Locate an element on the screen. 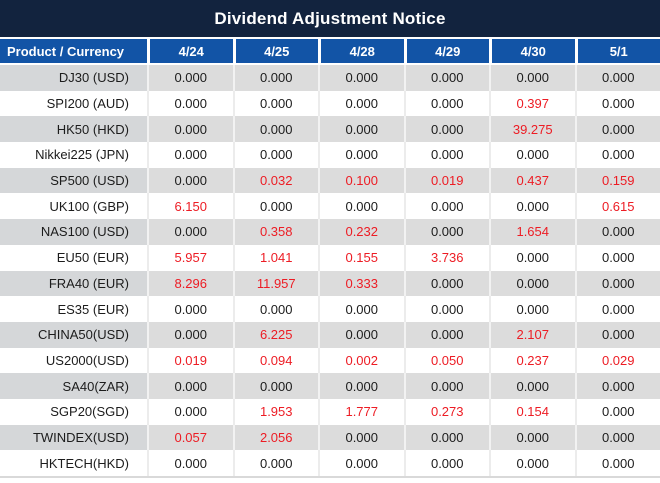  table-row: SA40(ZAR) 0.000 0.000 0.000 0.000 0.000 0.000 is located at coordinates (330, 386).